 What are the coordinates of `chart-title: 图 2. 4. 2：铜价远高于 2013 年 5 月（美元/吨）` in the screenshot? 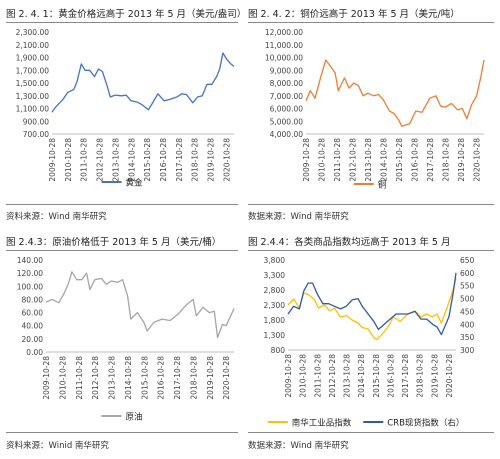 It's located at (354, 14).